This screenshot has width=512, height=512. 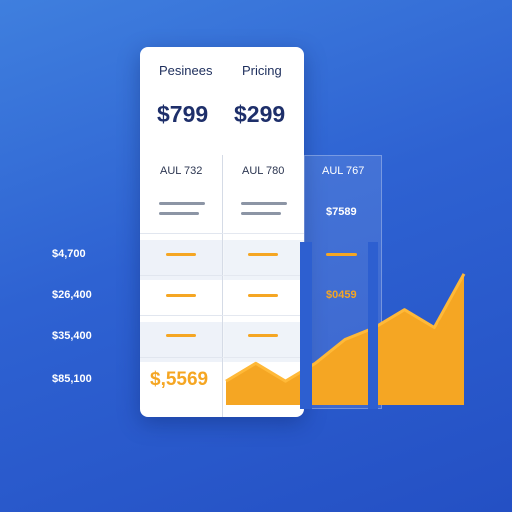 What do you see at coordinates (262, 70) in the screenshot?
I see `column-header-pricing: Pricing` at bounding box center [262, 70].